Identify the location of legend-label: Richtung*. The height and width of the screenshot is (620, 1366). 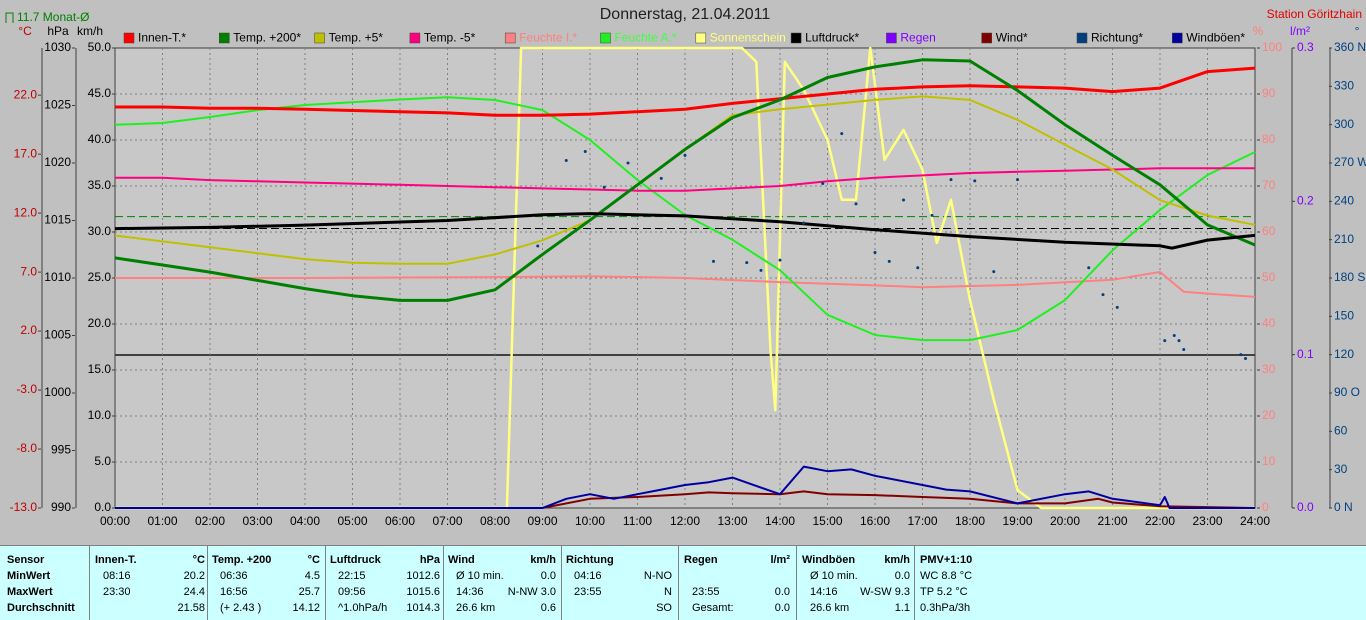
(1117, 38).